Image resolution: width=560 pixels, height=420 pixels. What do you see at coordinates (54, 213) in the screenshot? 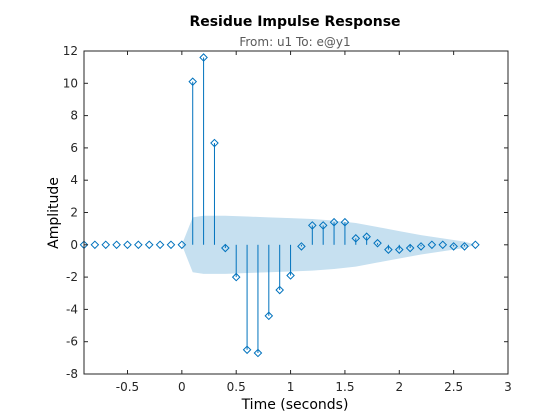
I see `y-axis-label: Amplitude` at bounding box center [54, 213].